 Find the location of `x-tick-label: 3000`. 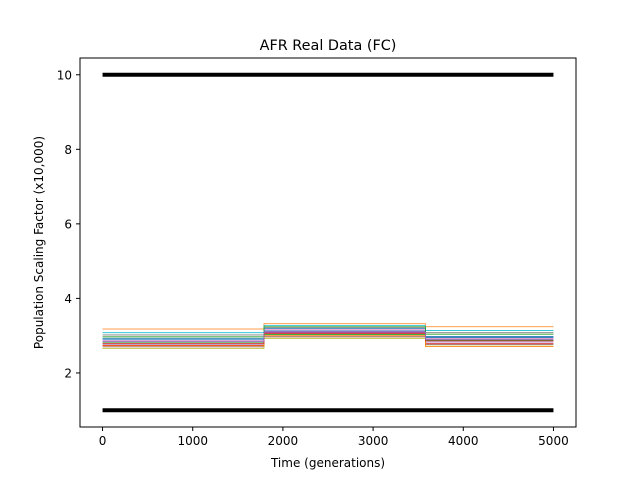

x-tick-label: 3000 is located at coordinates (373, 441).